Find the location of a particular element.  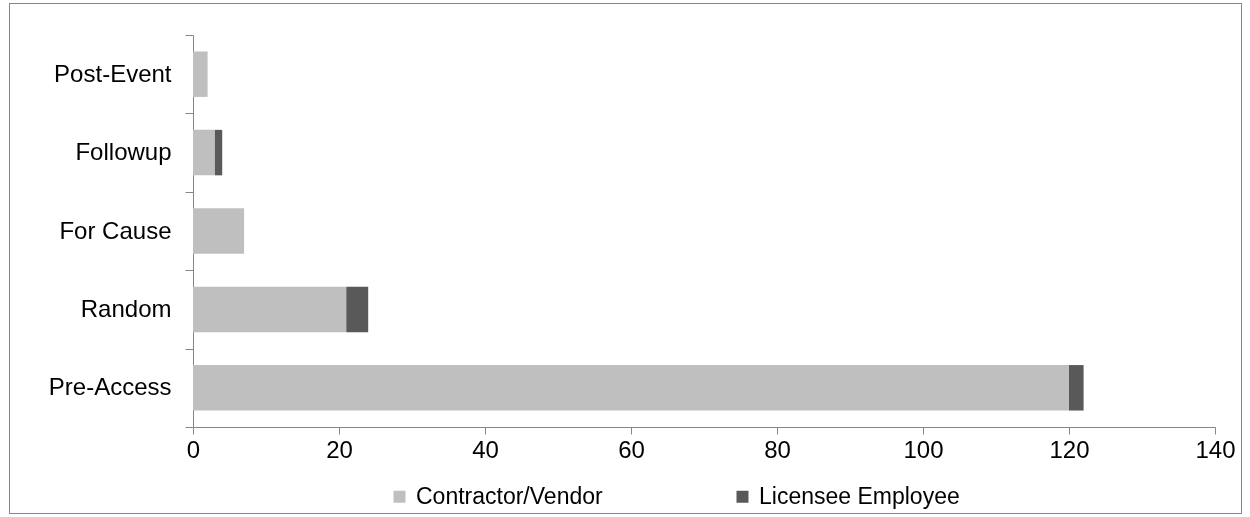

y-tick-label: For Cause is located at coordinates (115, 230).